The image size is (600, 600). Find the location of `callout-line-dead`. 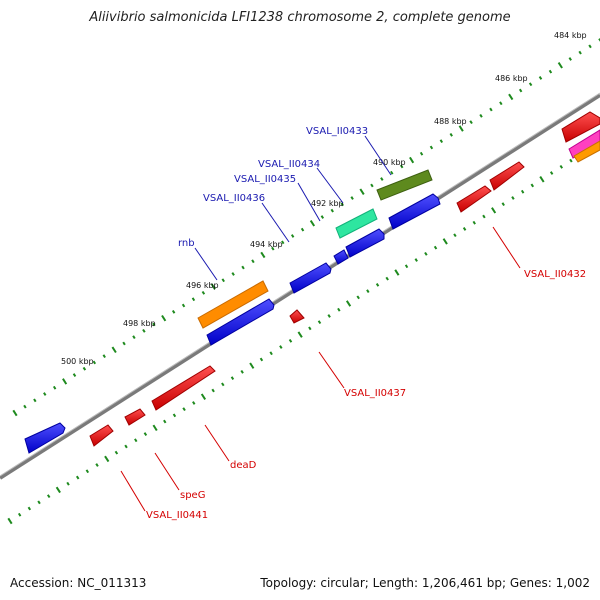

callout-line-dead is located at coordinates (217, 443).